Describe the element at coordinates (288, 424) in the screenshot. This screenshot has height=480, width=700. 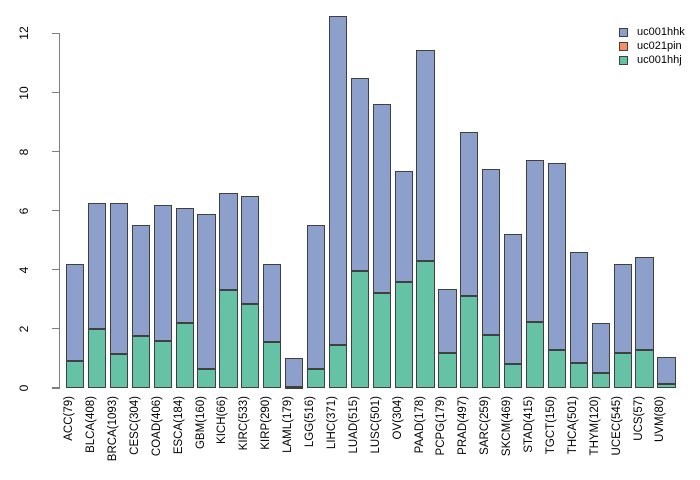
I see `x-tick-label: LAML(179)` at that location.